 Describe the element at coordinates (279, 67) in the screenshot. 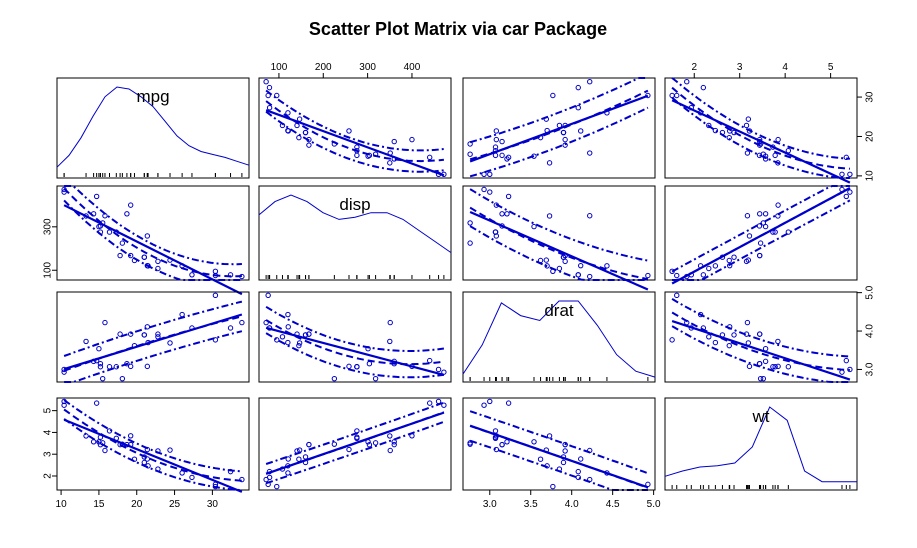

I see `tick-label-disp: 100` at that location.